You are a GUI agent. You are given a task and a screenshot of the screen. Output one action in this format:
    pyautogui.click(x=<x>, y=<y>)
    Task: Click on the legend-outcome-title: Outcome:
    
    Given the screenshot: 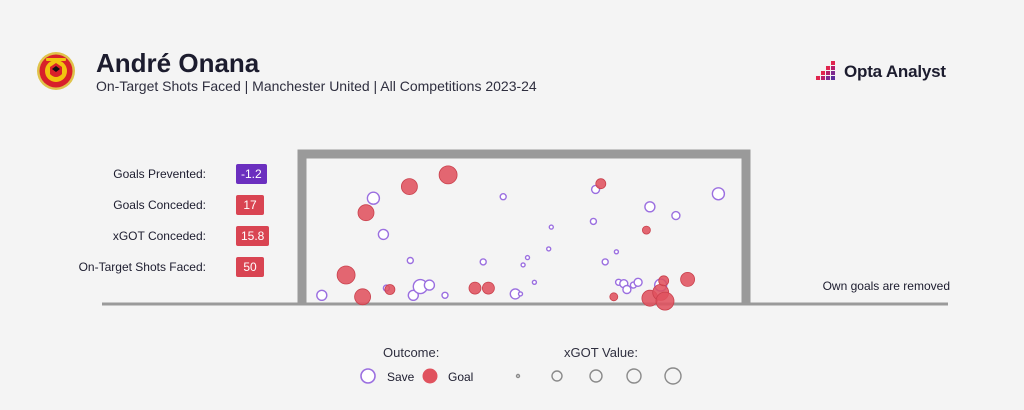 What is the action you would take?
    pyautogui.click(x=411, y=352)
    